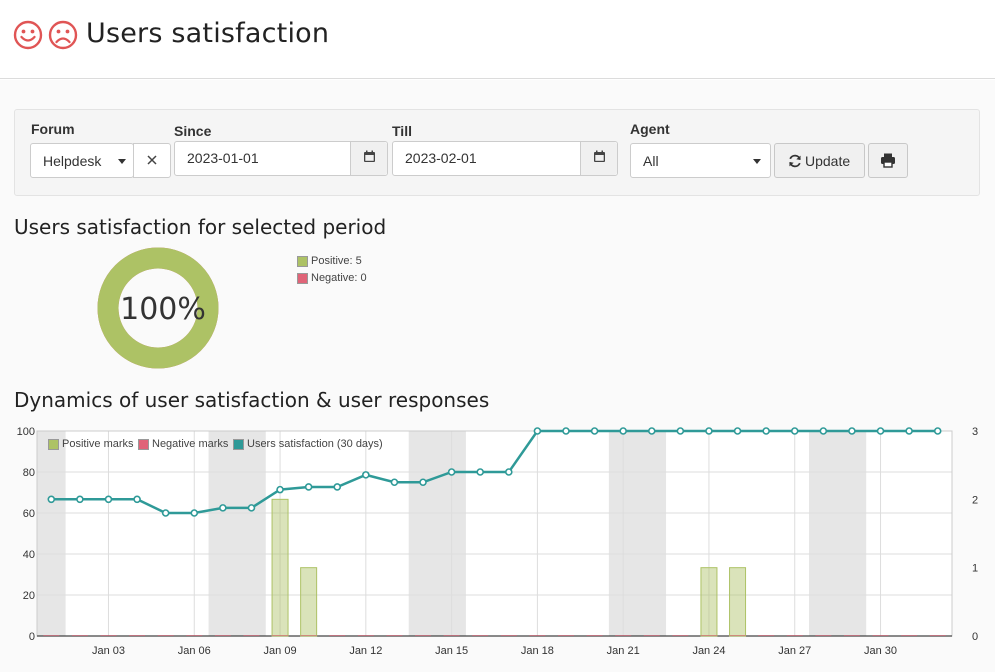 This screenshot has height=672, width=995. What do you see at coordinates (280, 651) in the screenshot?
I see `x-tick-label: Jan 09` at bounding box center [280, 651].